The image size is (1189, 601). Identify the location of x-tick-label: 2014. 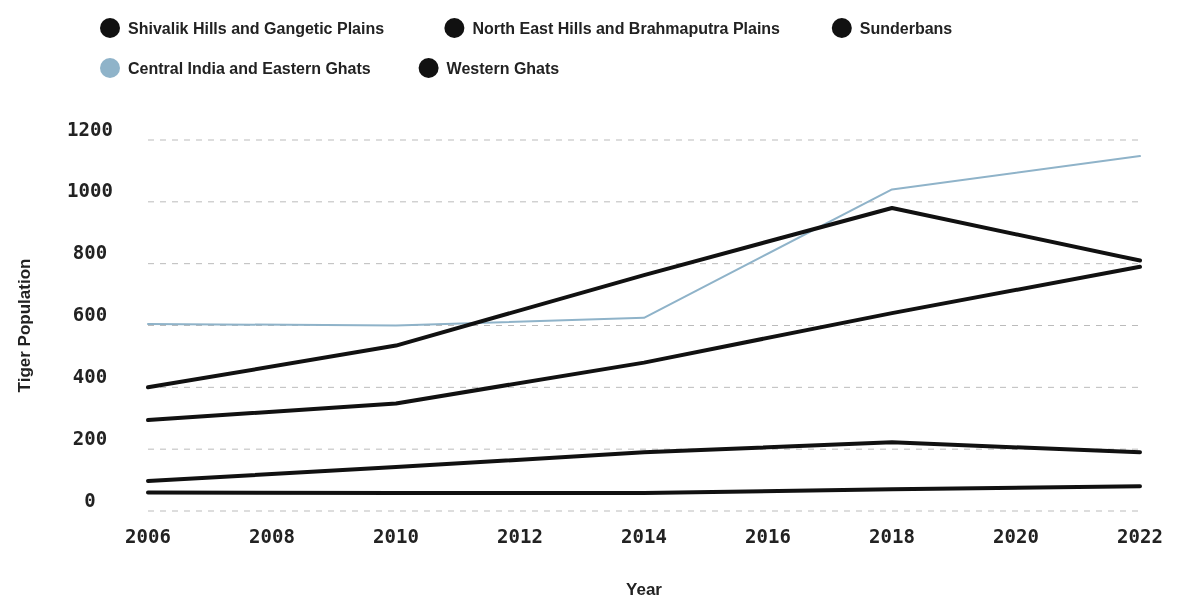
(644, 536).